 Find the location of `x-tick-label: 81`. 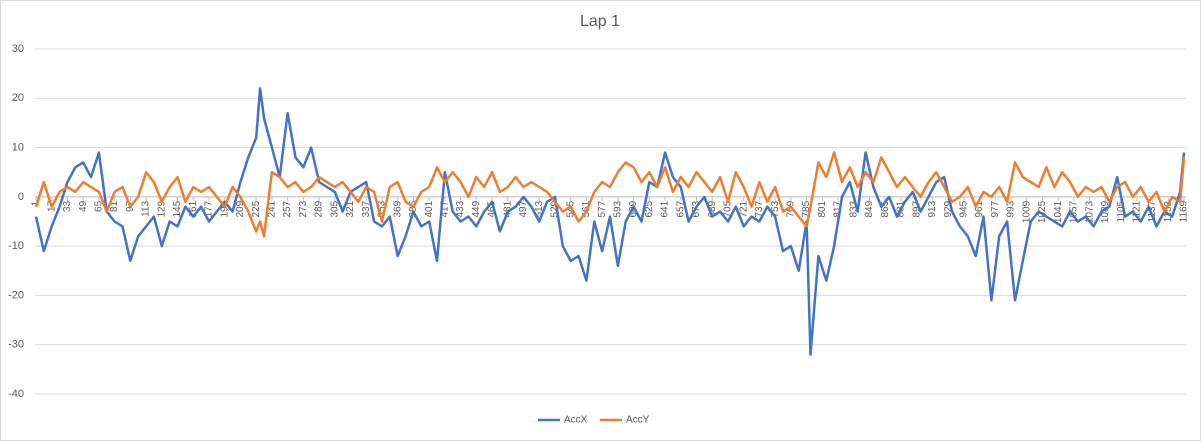

x-tick-label: 81 is located at coordinates (114, 206).